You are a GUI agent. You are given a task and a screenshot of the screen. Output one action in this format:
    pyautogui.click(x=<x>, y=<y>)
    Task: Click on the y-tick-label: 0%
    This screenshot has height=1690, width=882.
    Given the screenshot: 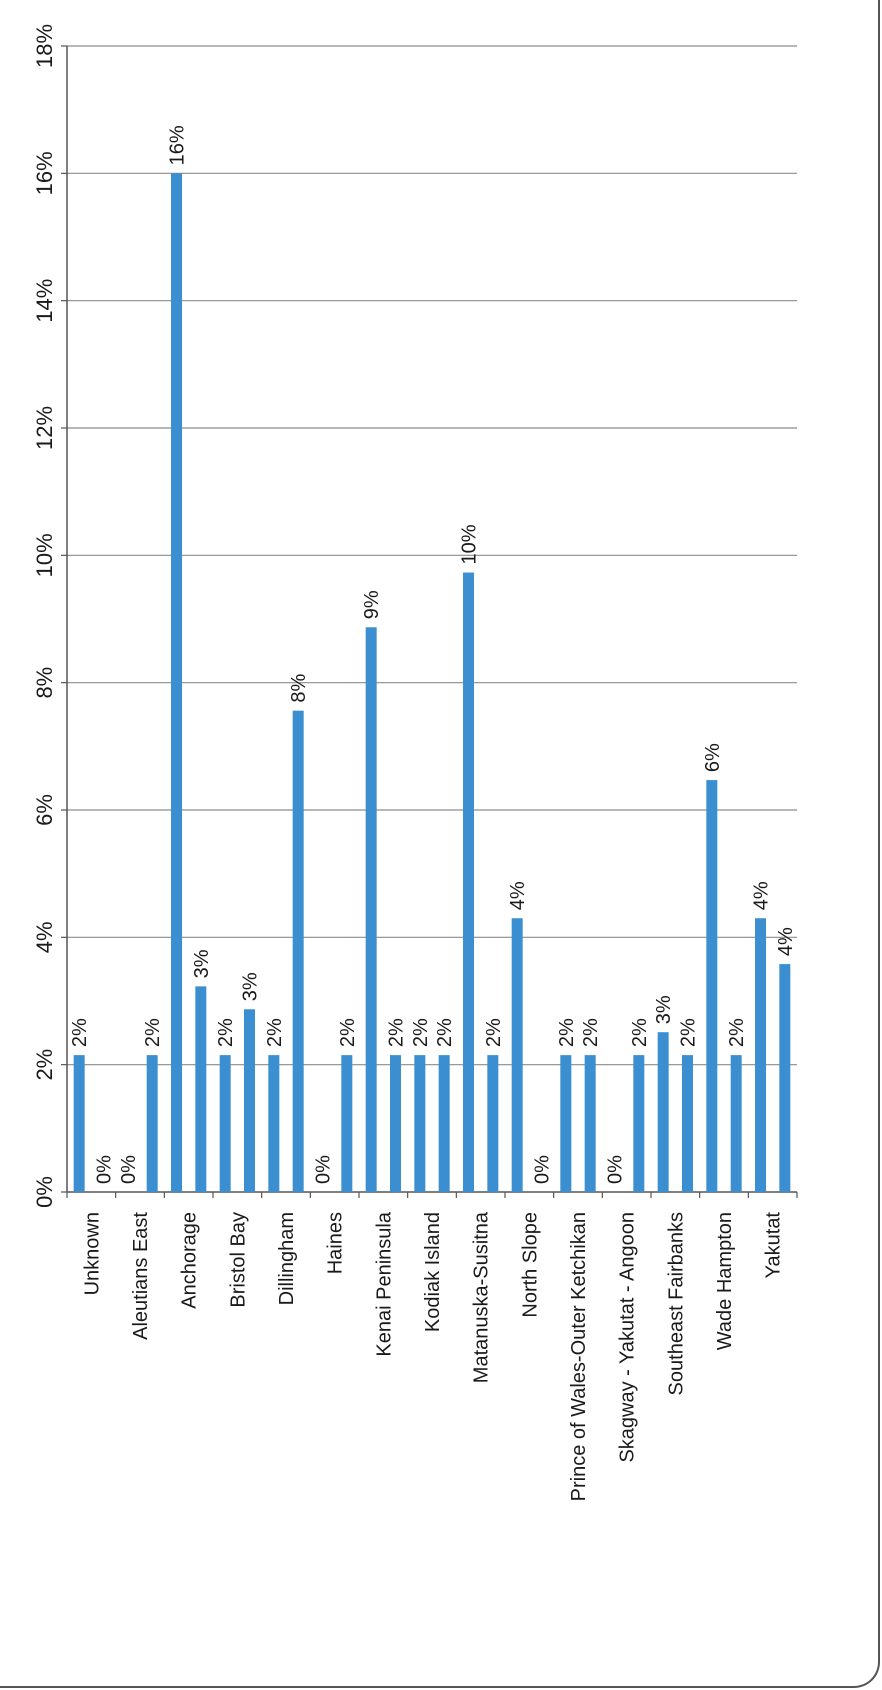 What is the action you would take?
    pyautogui.click(x=44, y=1192)
    